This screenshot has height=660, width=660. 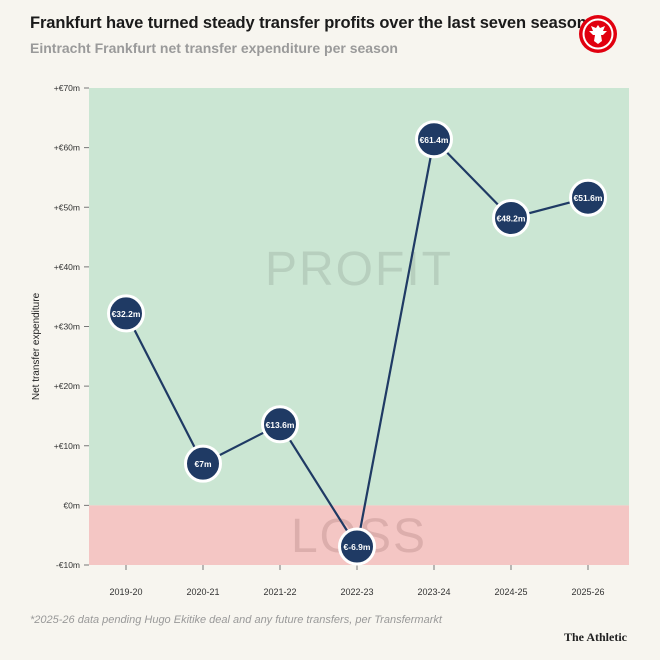 I want to click on y-tick-label: +€30m, so click(x=67, y=327).